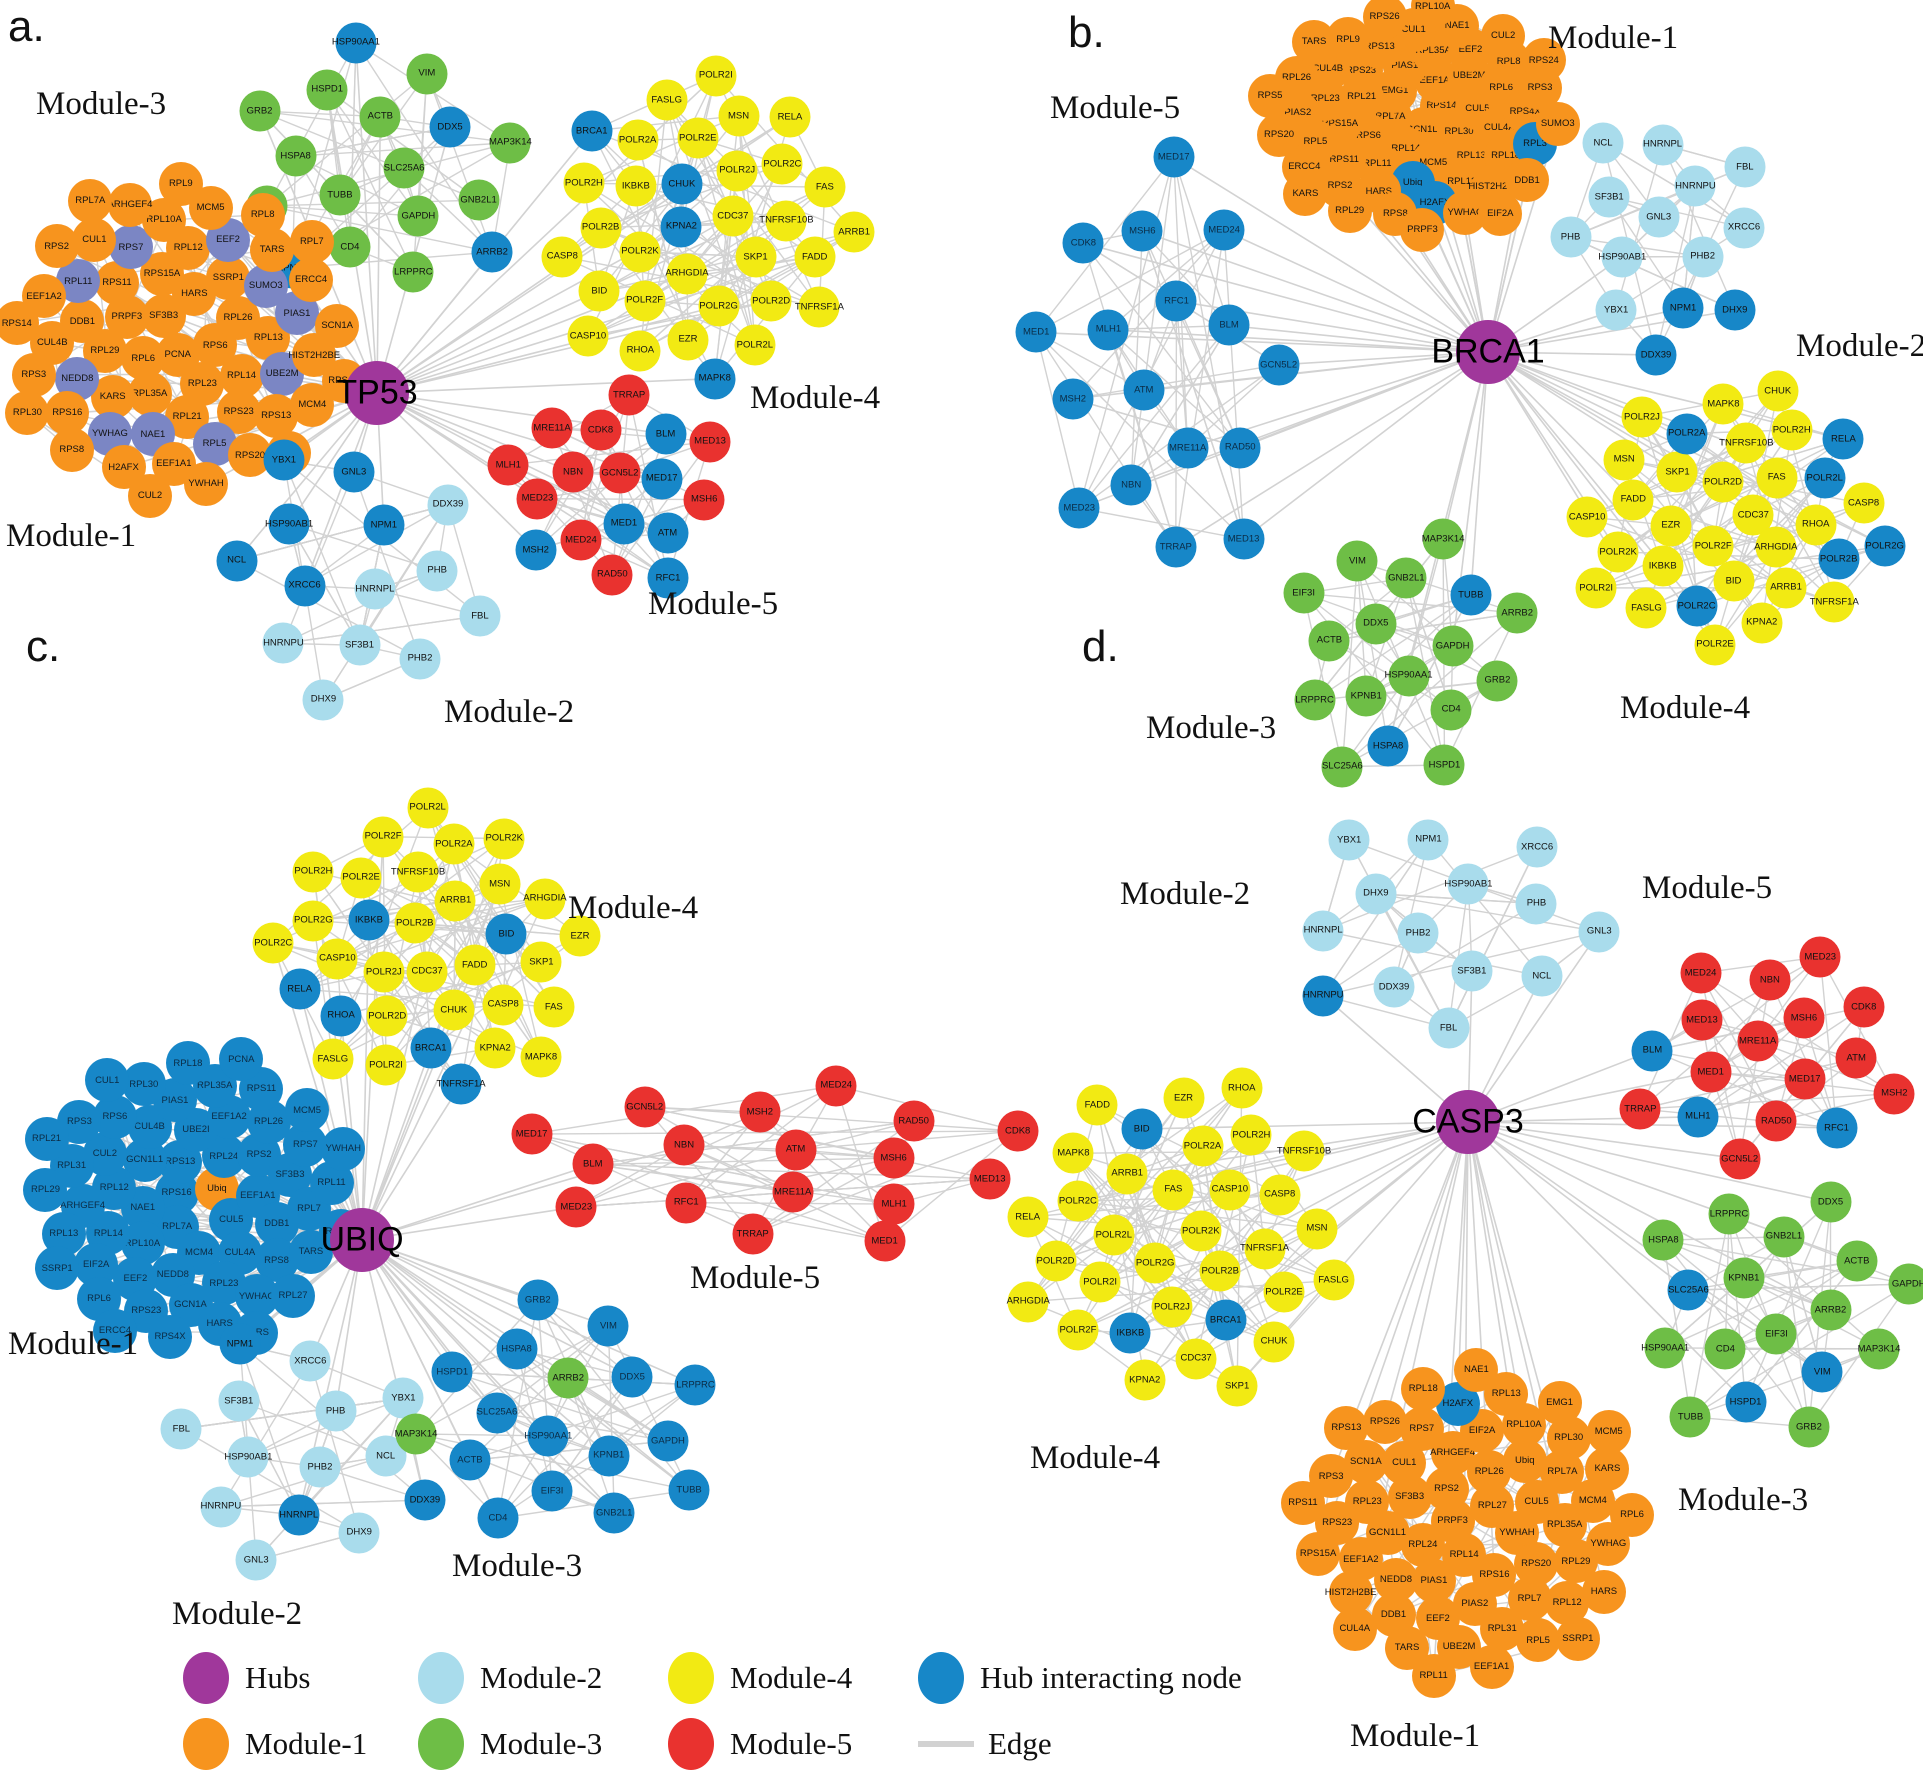 Image resolution: width=1923 pixels, height=1775 pixels. Describe the element at coordinates (130, 204) in the screenshot. I see `node-ARHGEF4: ARHGEF4` at that location.